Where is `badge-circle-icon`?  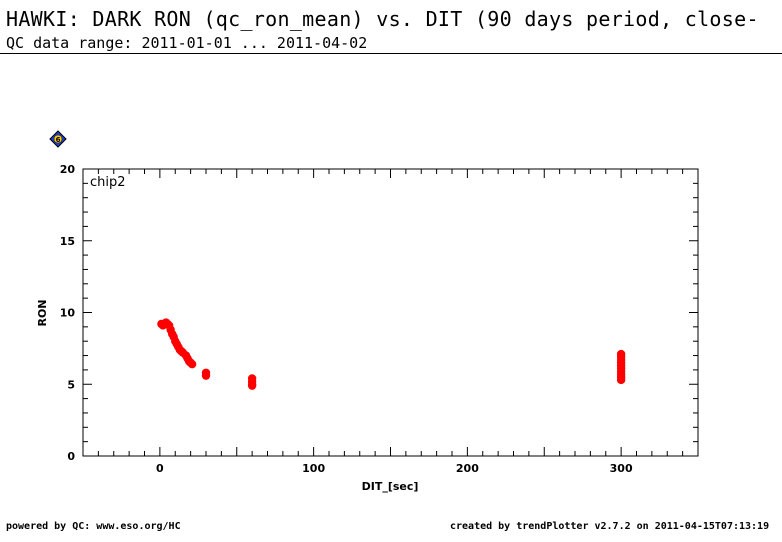 badge-circle-icon is located at coordinates (58, 139).